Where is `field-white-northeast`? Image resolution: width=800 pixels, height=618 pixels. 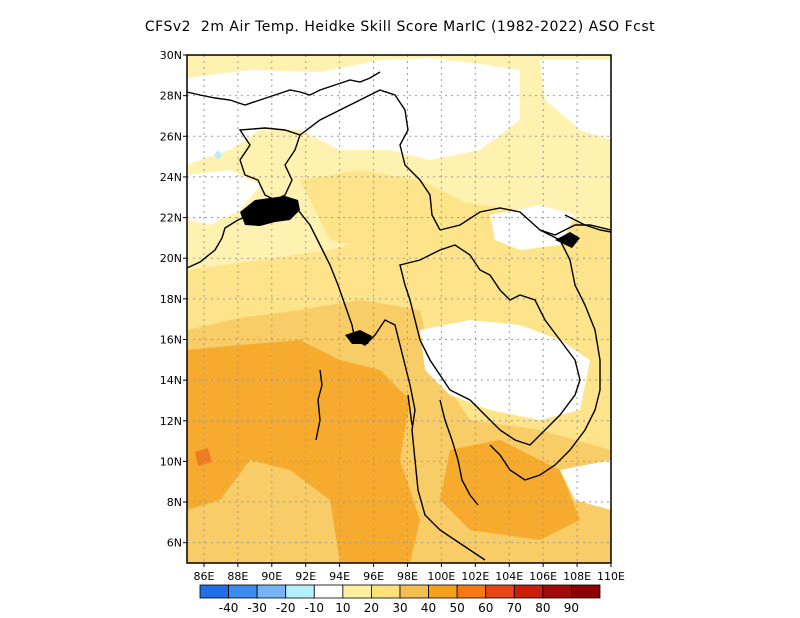 field-white-northeast is located at coordinates (575, 100).